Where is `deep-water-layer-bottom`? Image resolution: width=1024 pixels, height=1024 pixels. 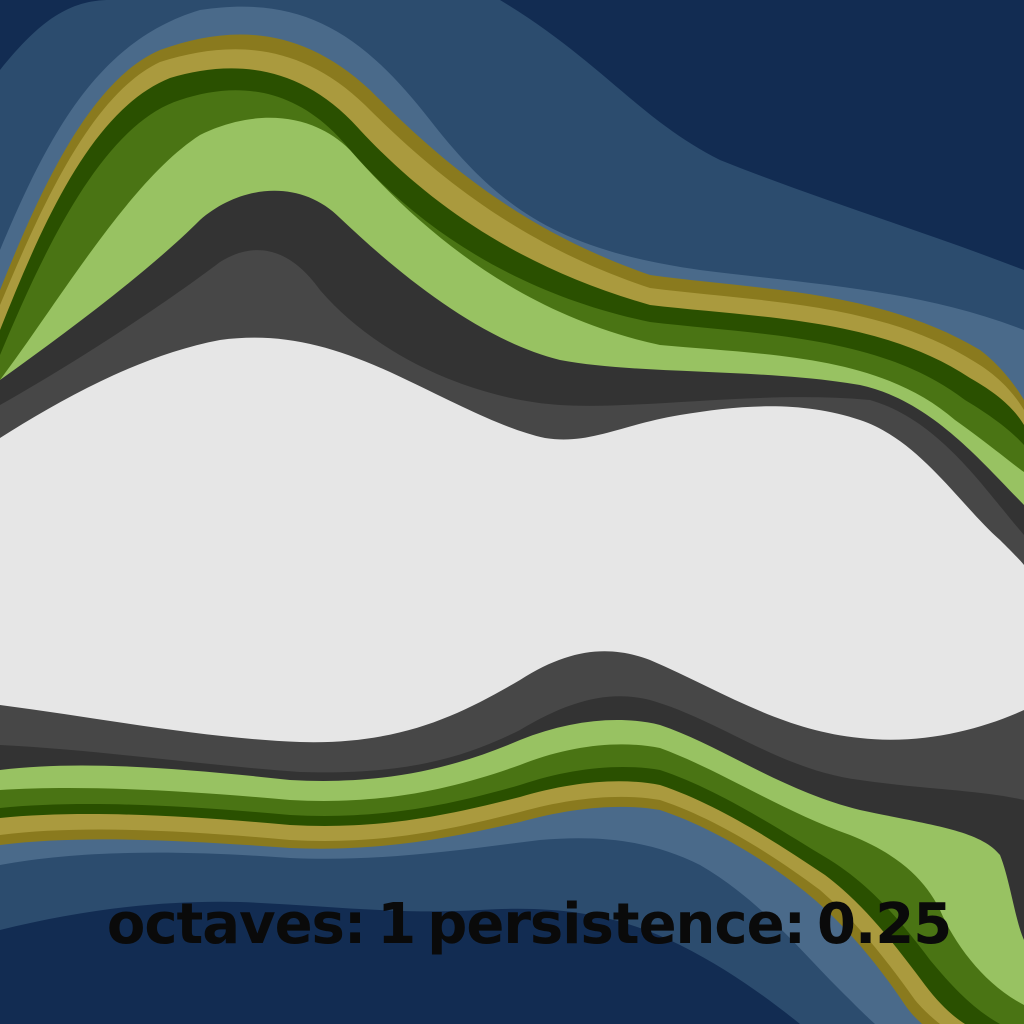
deep-water-layer-bottom is located at coordinates (400, 962).